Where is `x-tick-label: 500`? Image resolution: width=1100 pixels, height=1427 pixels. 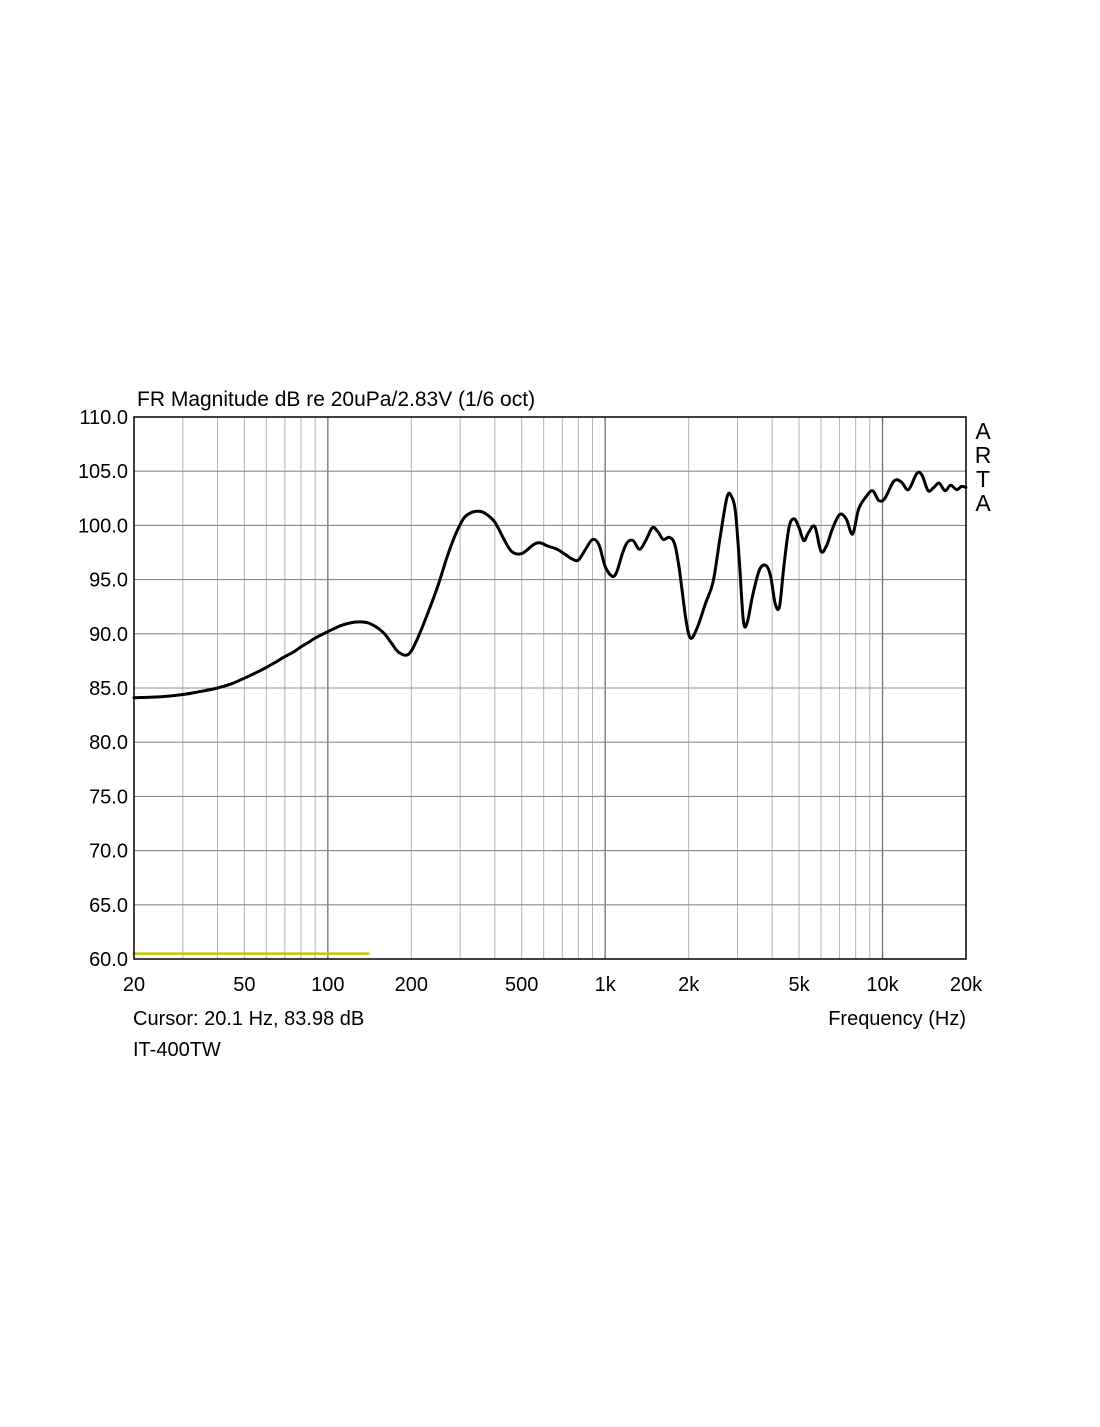
x-tick-label: 500 is located at coordinates (521, 985).